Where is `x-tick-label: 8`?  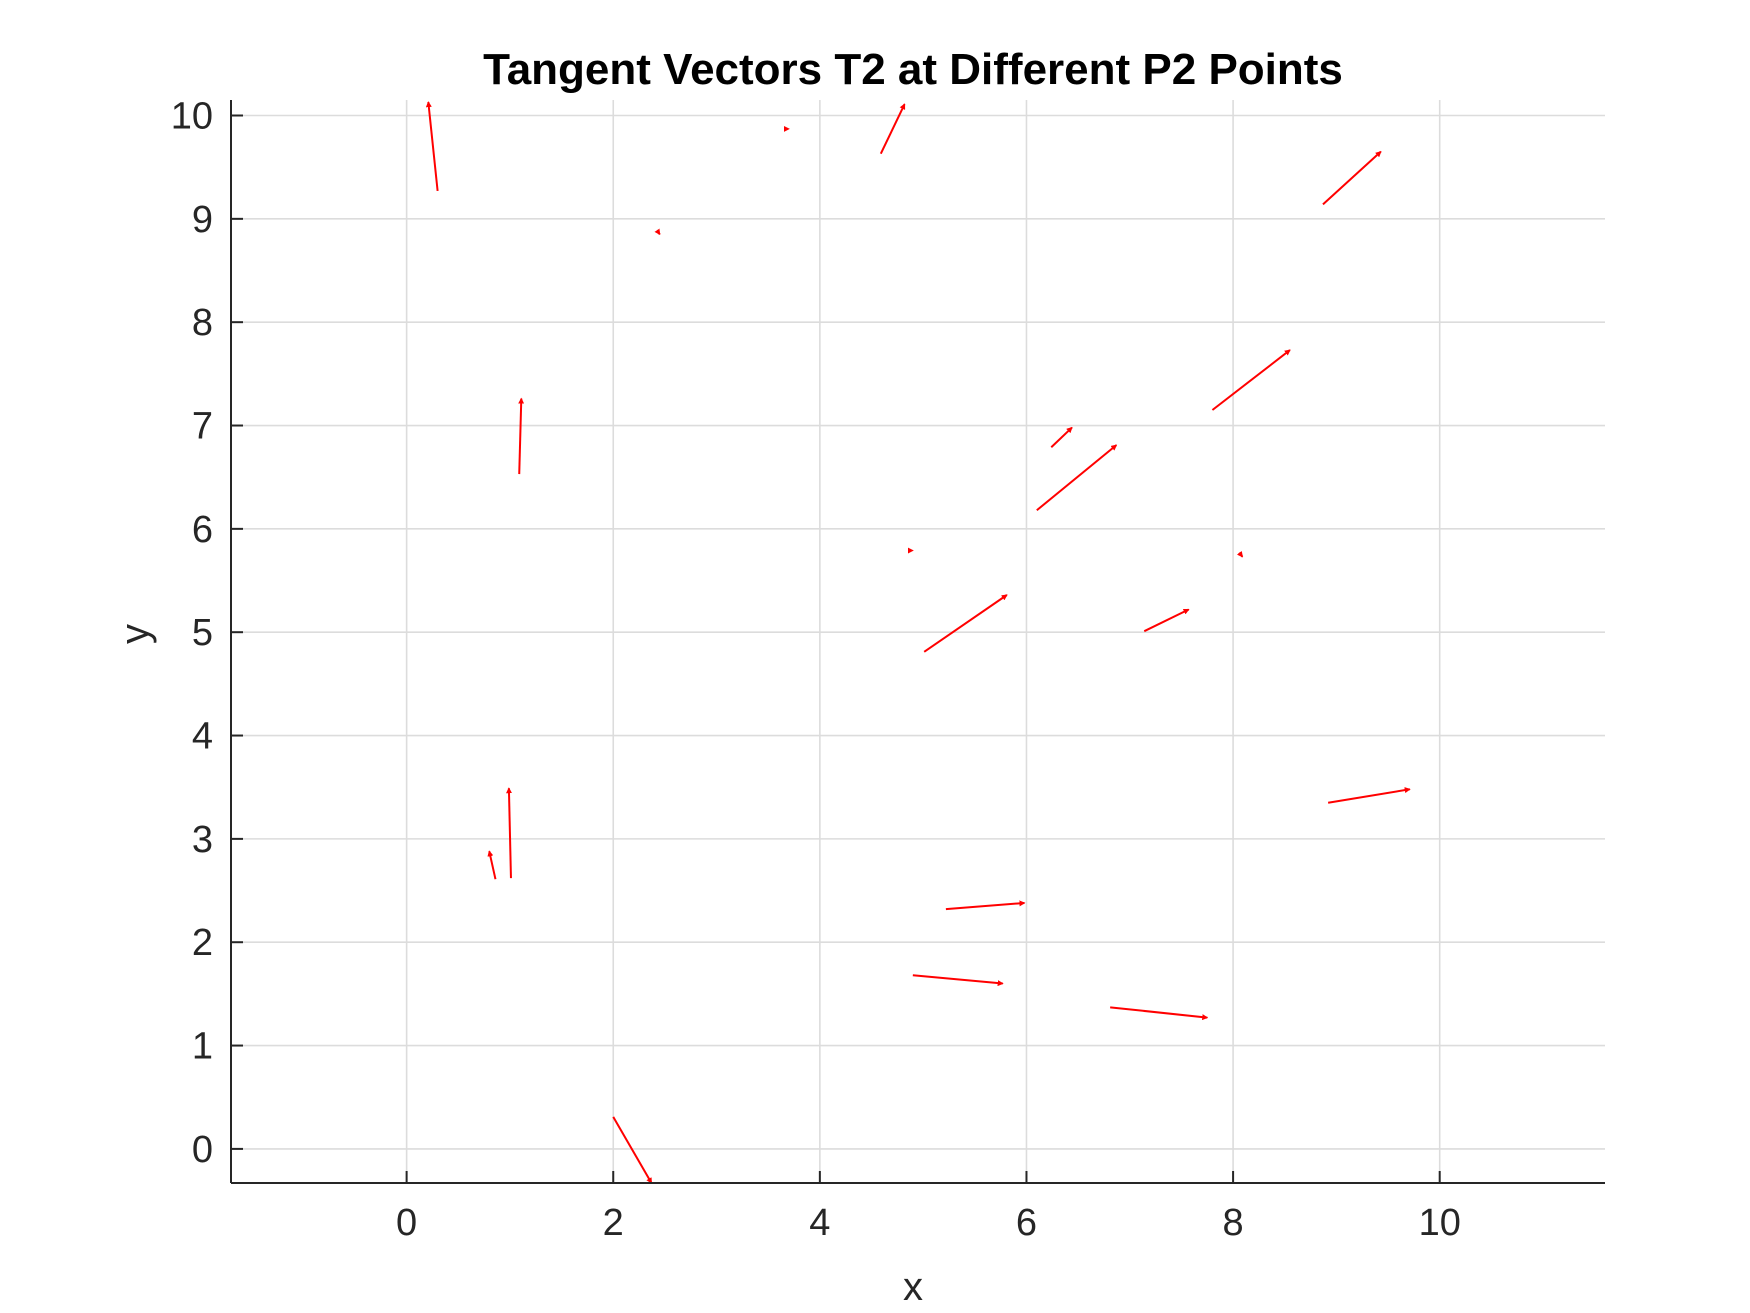 x-tick-label: 8 is located at coordinates (1233, 1223).